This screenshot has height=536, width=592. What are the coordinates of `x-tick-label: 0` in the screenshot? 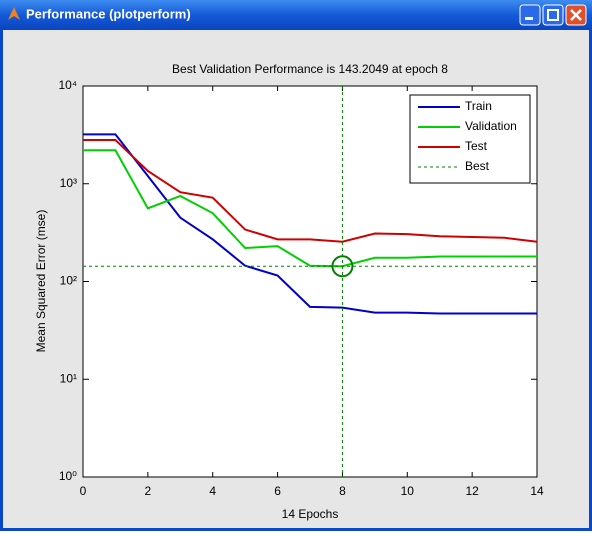 It's located at (83, 491).